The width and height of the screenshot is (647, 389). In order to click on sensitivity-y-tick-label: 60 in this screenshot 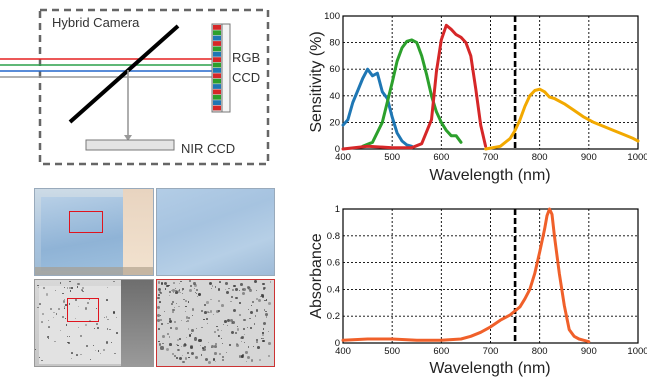, I will do `click(334, 69)`.